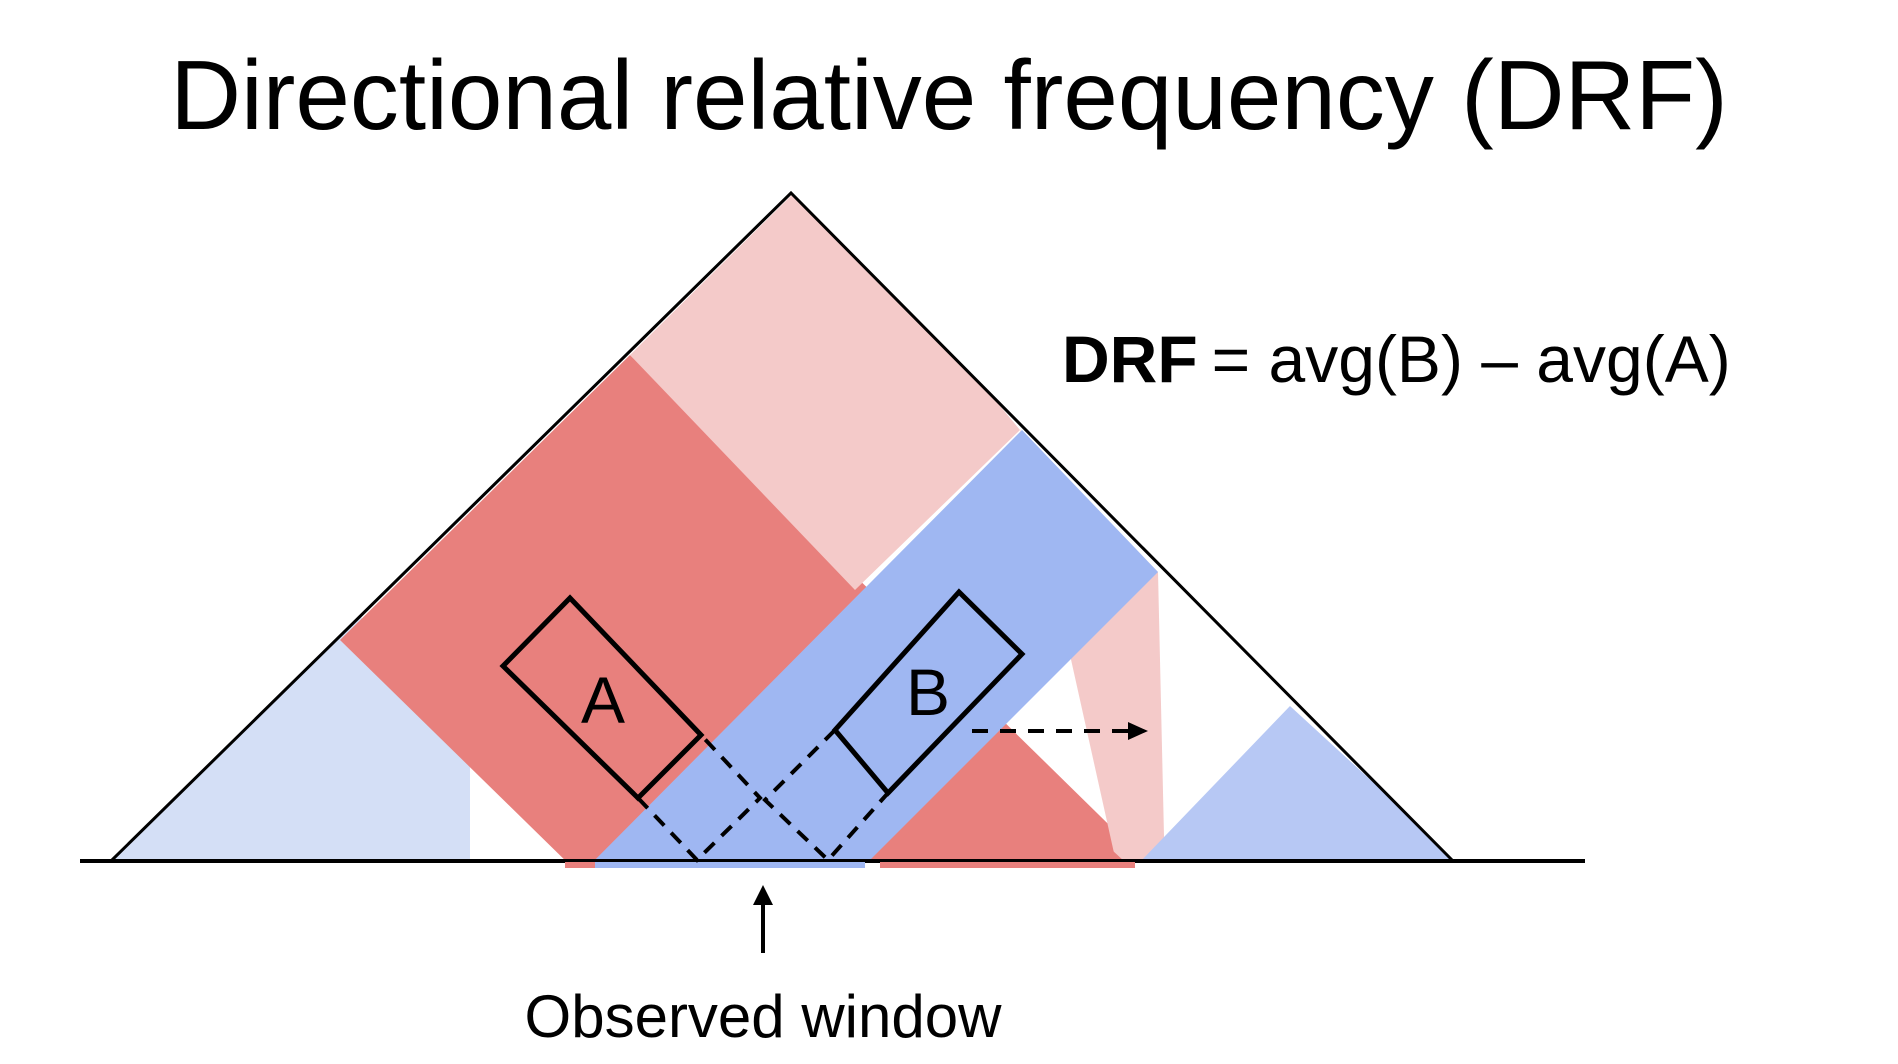 The height and width of the screenshot is (1064, 1898). What do you see at coordinates (1060, 731) in the screenshot?
I see `dashed-right-arrow-icon` at bounding box center [1060, 731].